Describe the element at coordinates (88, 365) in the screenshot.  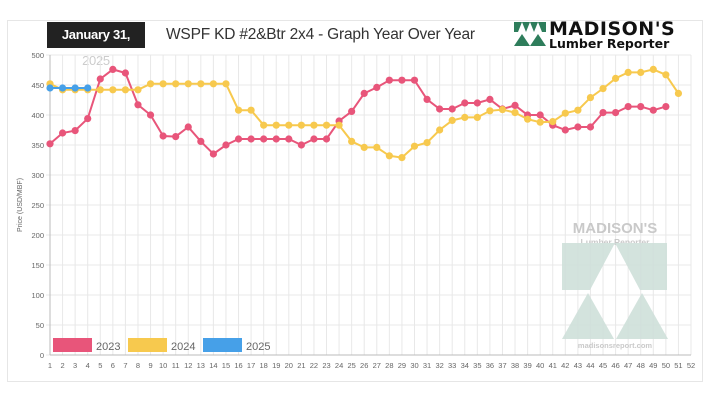
I see `x-tick-label: 4` at that location.